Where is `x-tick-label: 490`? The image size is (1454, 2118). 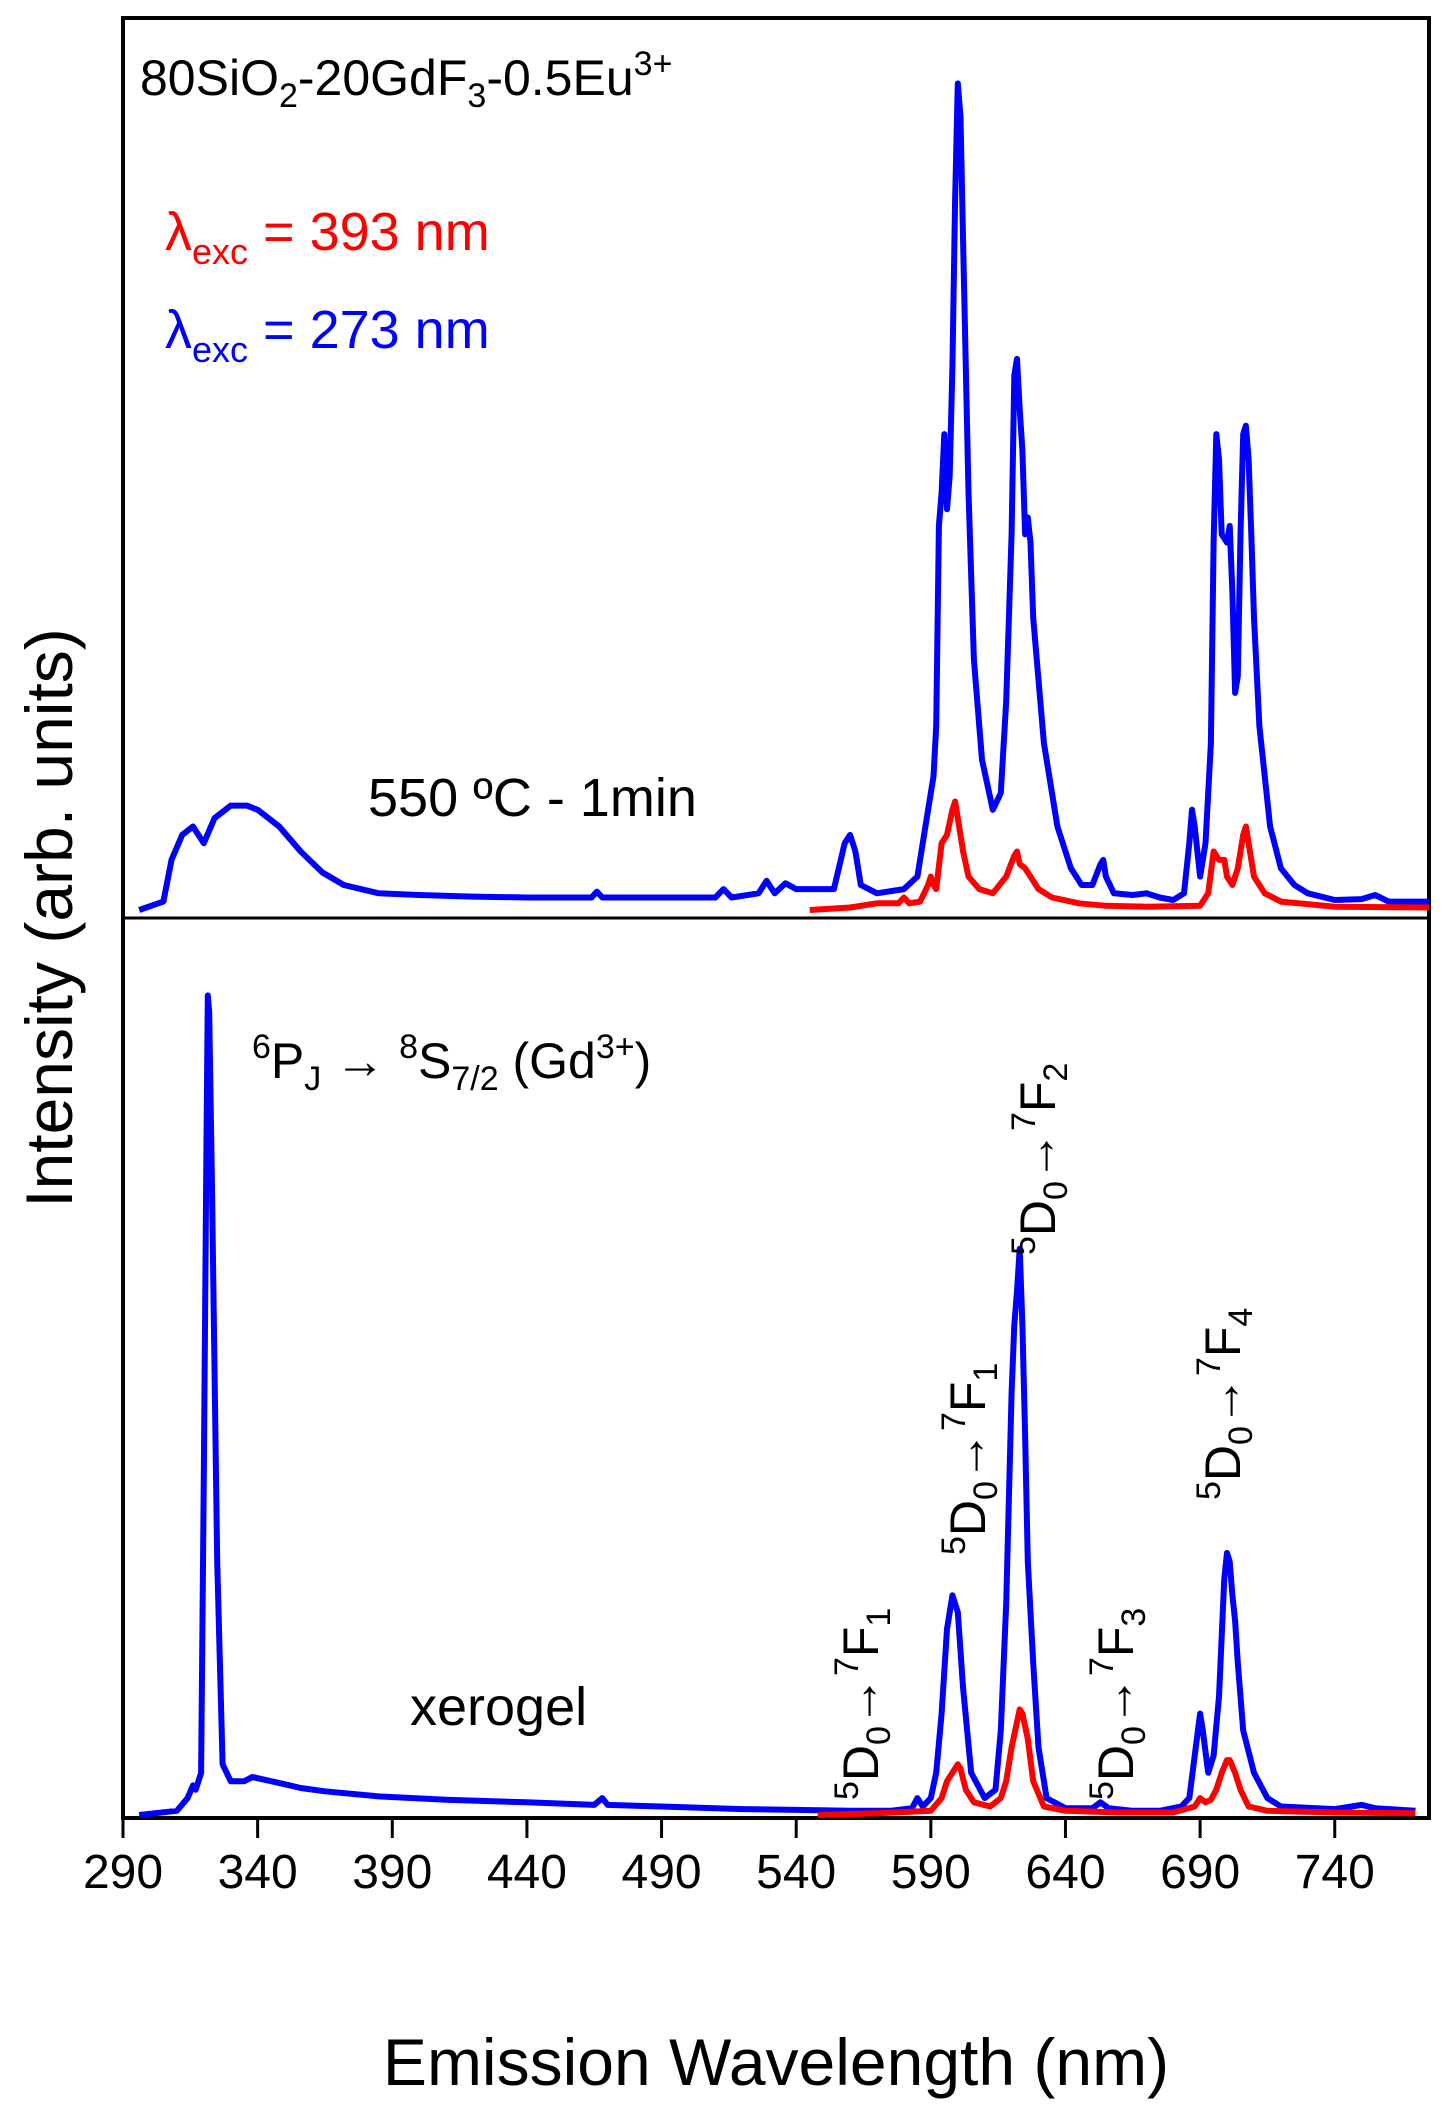
x-tick-label: 490 is located at coordinates (662, 1872).